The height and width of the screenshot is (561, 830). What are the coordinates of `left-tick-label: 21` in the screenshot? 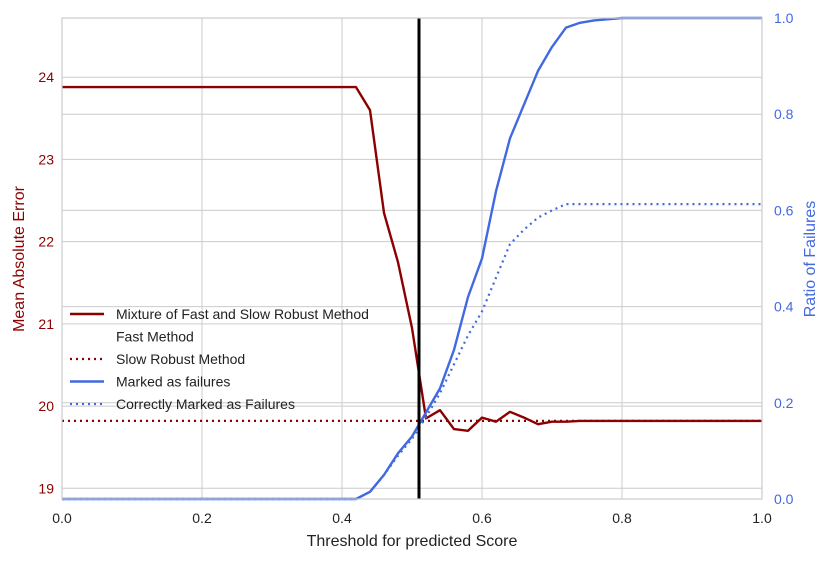 It's located at (46, 324).